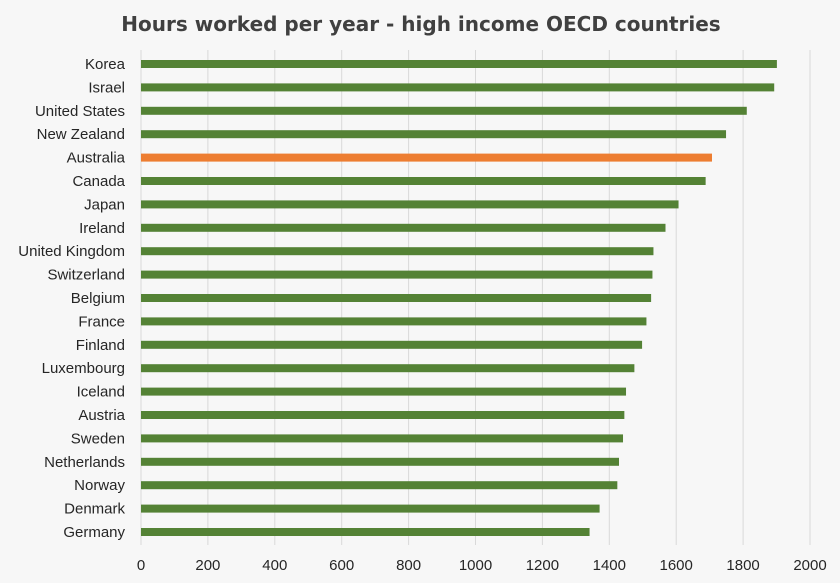 This screenshot has height=583, width=840. Describe the element at coordinates (542, 565) in the screenshot. I see `x-tick-label: 1200` at that location.